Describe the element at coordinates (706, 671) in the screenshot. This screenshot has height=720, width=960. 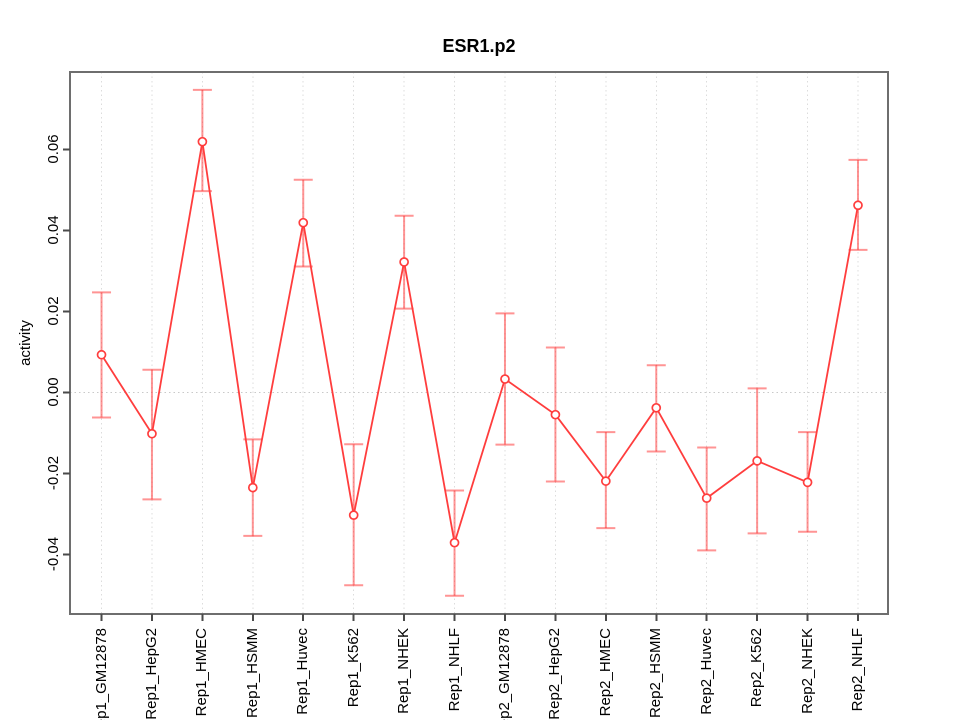
I see `x-tick-label: Rep2_Huvec` at that location.